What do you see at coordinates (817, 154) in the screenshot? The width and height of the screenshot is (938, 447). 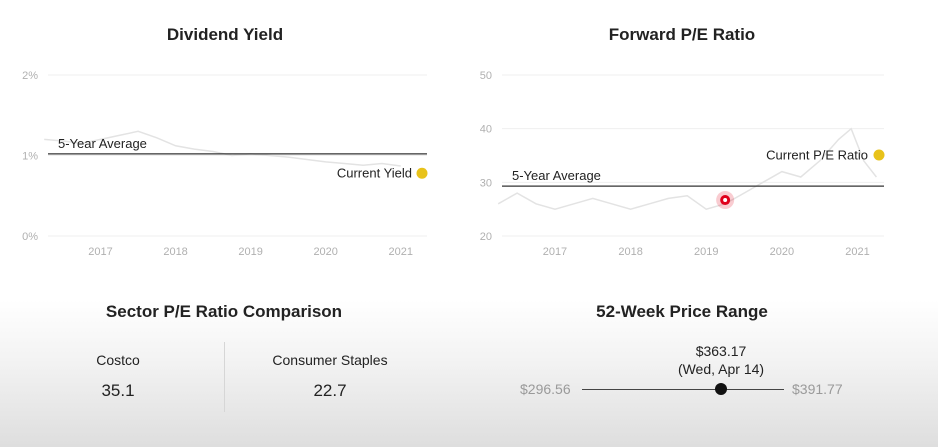 I see `current-value-label: Current P/E Ratio` at bounding box center [817, 154].